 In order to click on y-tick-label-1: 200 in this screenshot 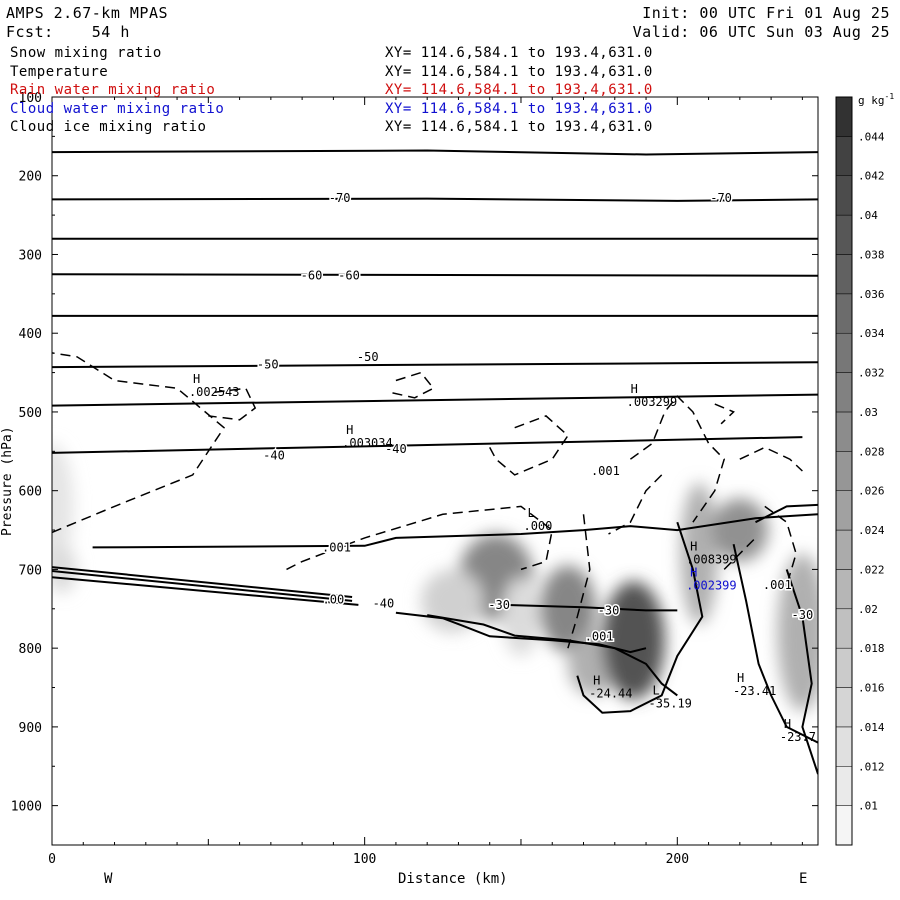, I will do `click(30, 177)`.